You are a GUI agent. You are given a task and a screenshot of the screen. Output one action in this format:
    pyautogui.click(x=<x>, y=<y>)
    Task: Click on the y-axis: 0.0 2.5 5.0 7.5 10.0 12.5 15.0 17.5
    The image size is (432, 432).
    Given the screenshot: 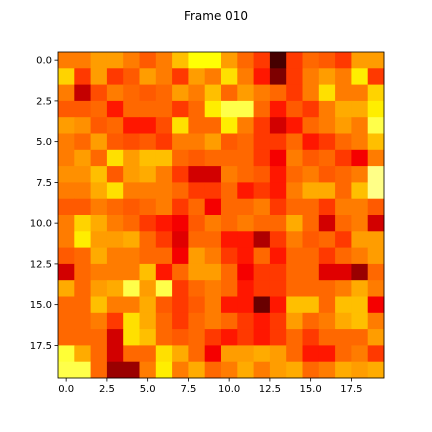 What is the action you would take?
    pyautogui.click(x=44, y=204)
    